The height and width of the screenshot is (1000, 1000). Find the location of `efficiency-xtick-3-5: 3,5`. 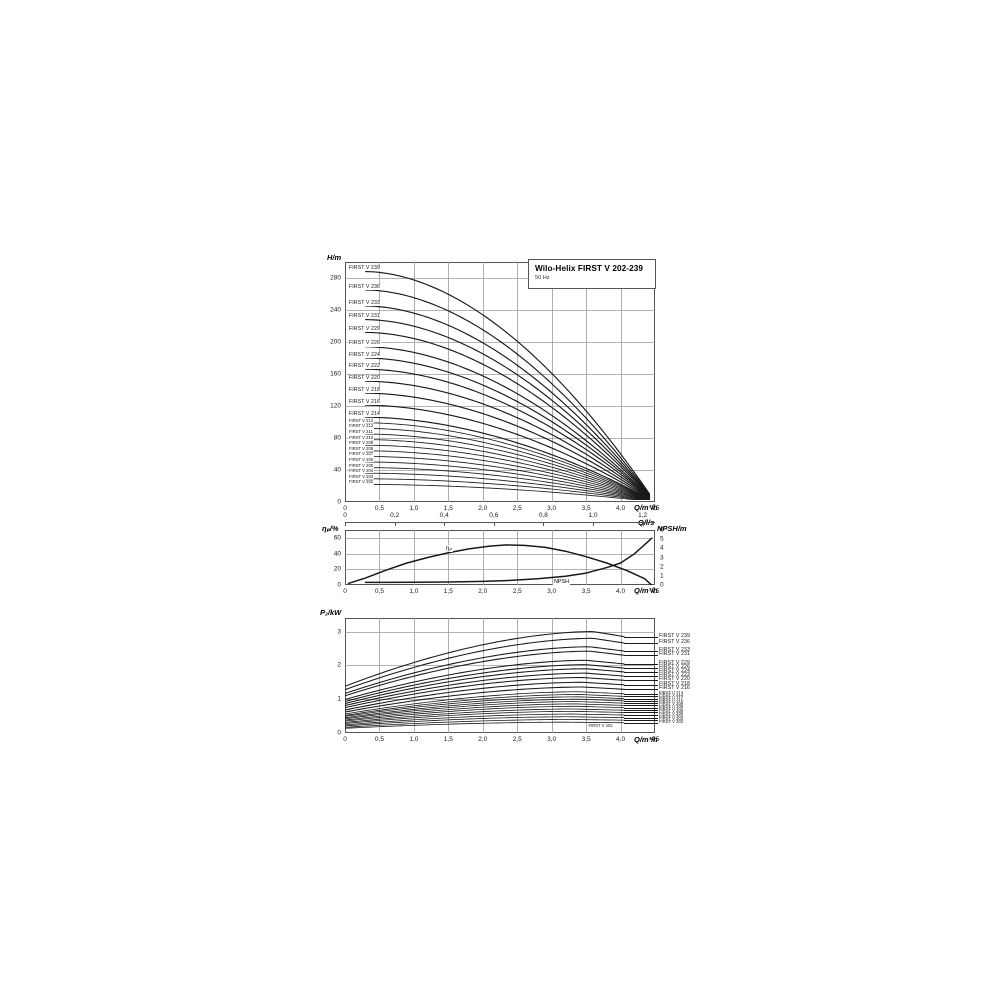

efficiency-xtick-3-5: 3,5 is located at coordinates (586, 591).